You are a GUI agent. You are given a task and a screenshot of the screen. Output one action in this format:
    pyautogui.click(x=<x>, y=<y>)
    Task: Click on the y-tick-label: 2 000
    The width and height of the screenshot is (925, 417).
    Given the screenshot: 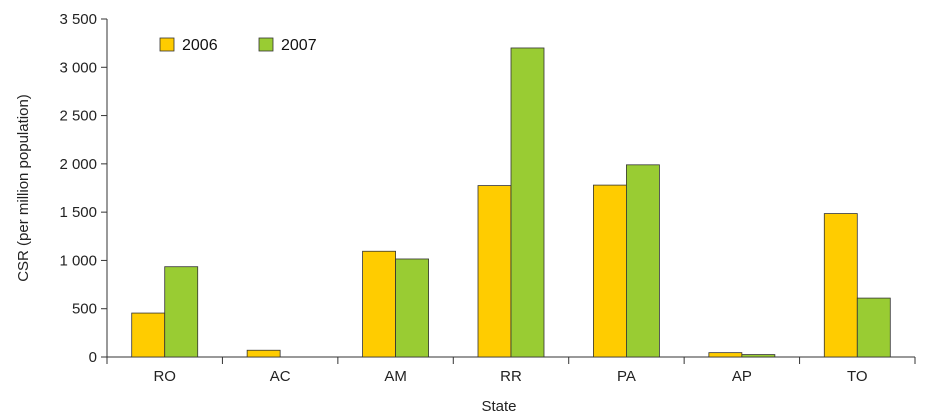 What is the action you would take?
    pyautogui.click(x=78, y=164)
    